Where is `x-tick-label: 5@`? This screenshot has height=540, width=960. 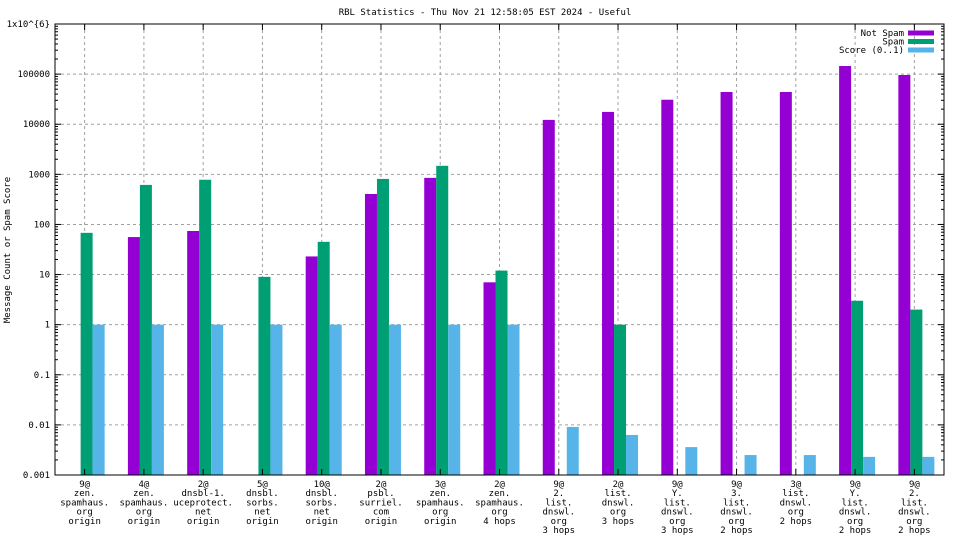 x-tick-label: 5@ is located at coordinates (262, 485).